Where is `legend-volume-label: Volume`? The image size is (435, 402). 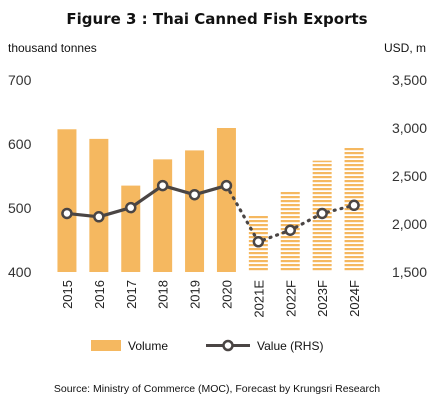 legend-volume-label: Volume is located at coordinates (148, 346).